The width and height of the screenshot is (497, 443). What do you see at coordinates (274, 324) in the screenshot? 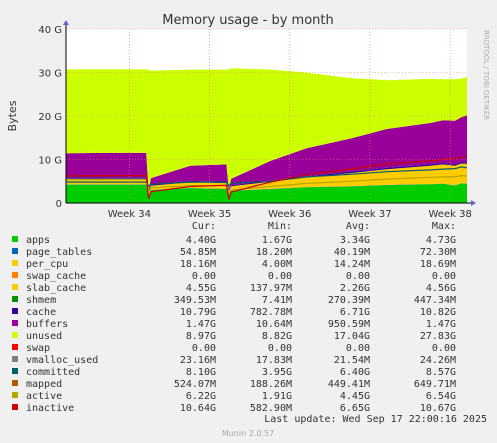
I see `legend-min-buffers: 10.64M` at bounding box center [274, 324].